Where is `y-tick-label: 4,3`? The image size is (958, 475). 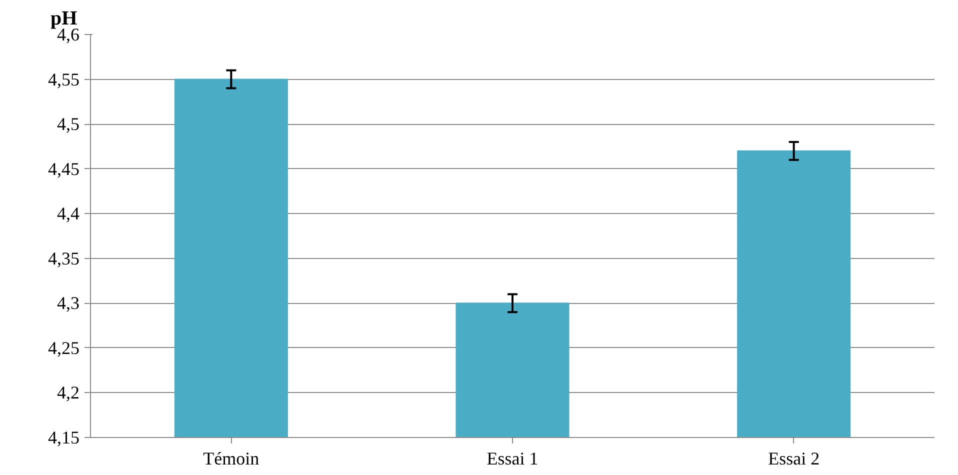
y-tick-label: 4,3 is located at coordinates (68, 303).